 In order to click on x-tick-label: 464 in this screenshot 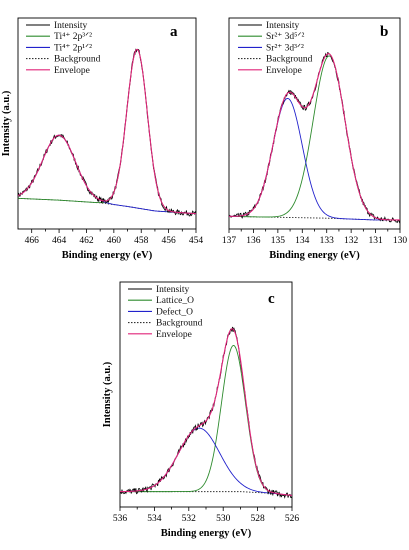, I will do `click(59, 241)`.